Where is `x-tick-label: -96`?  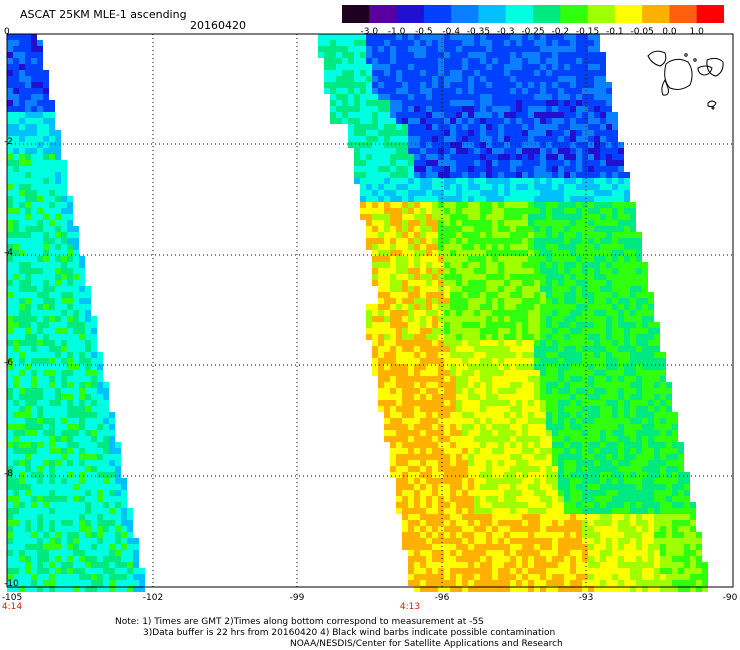
x-tick-label: -96 is located at coordinates (442, 598).